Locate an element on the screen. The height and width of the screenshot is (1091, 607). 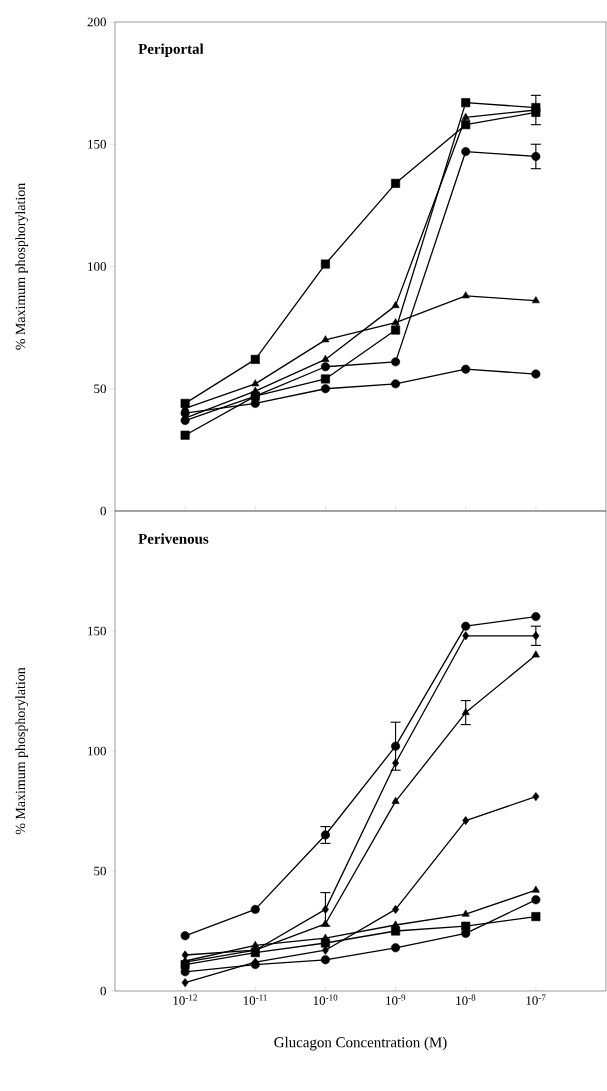
x-tick-label: 10$^{-8}$ is located at coordinates (466, 1000).